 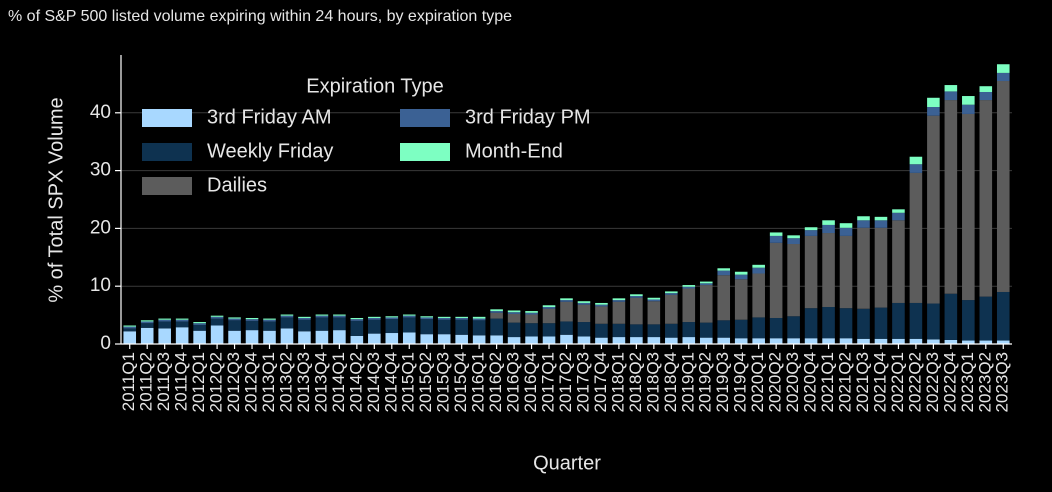 I want to click on x-tick-label: 2013Q1, so click(x=268, y=382).